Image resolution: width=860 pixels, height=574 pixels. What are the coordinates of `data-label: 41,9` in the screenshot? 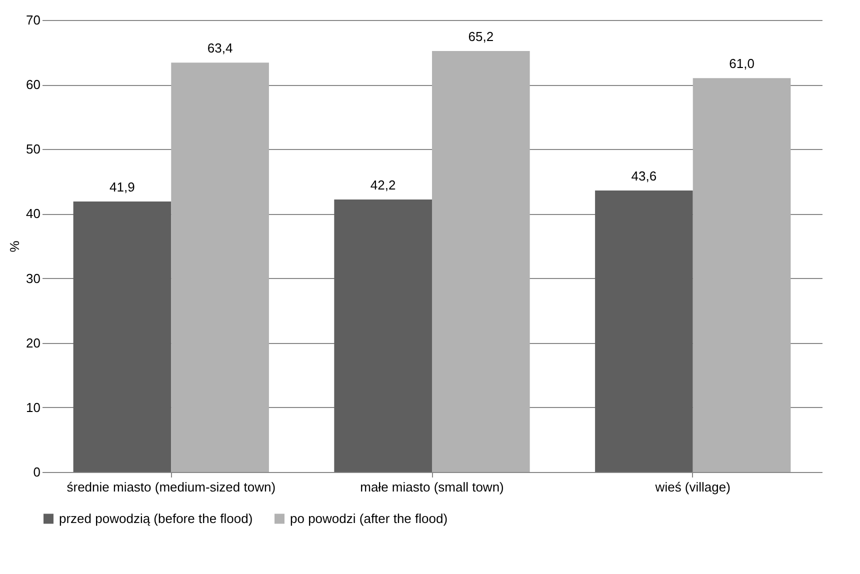 It's located at (122, 186).